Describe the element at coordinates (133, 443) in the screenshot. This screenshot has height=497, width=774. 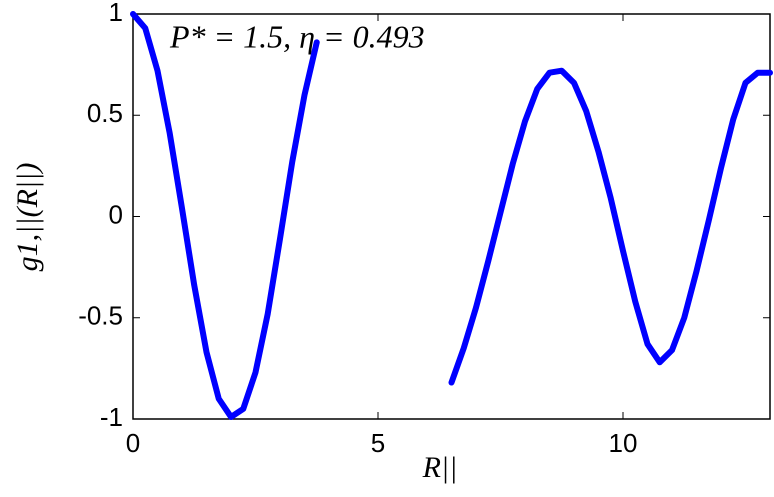
I see `x-tick-label: 0` at that location.